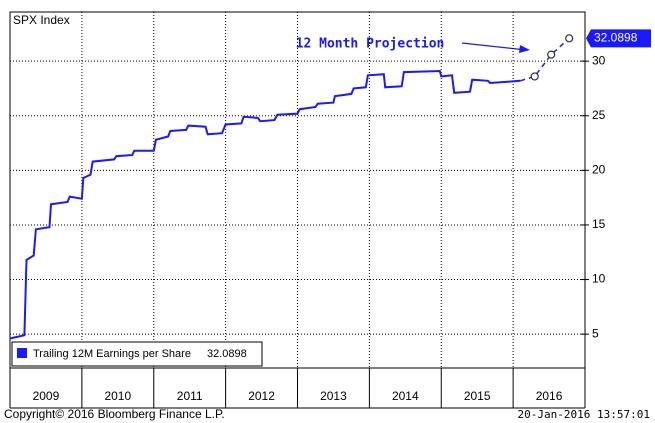 Image resolution: width=655 pixels, height=423 pixels. I want to click on legend: Trailing 12M Earnings per Share 32.0898, so click(137, 354).